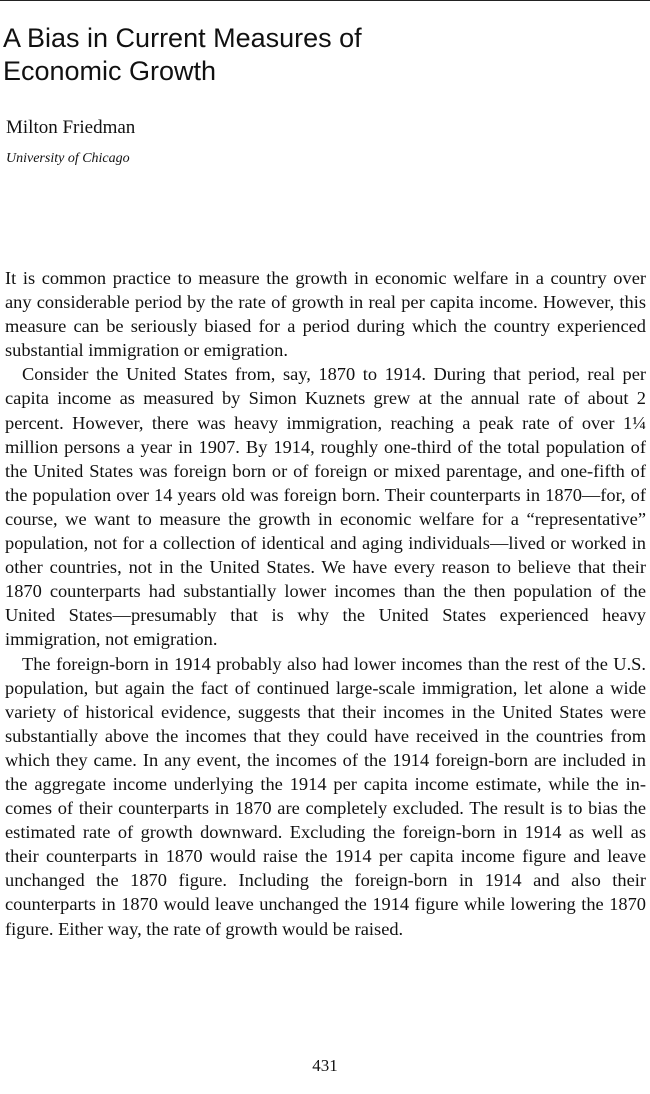  What do you see at coordinates (325, 0) in the screenshot?
I see `top-rule` at bounding box center [325, 0].